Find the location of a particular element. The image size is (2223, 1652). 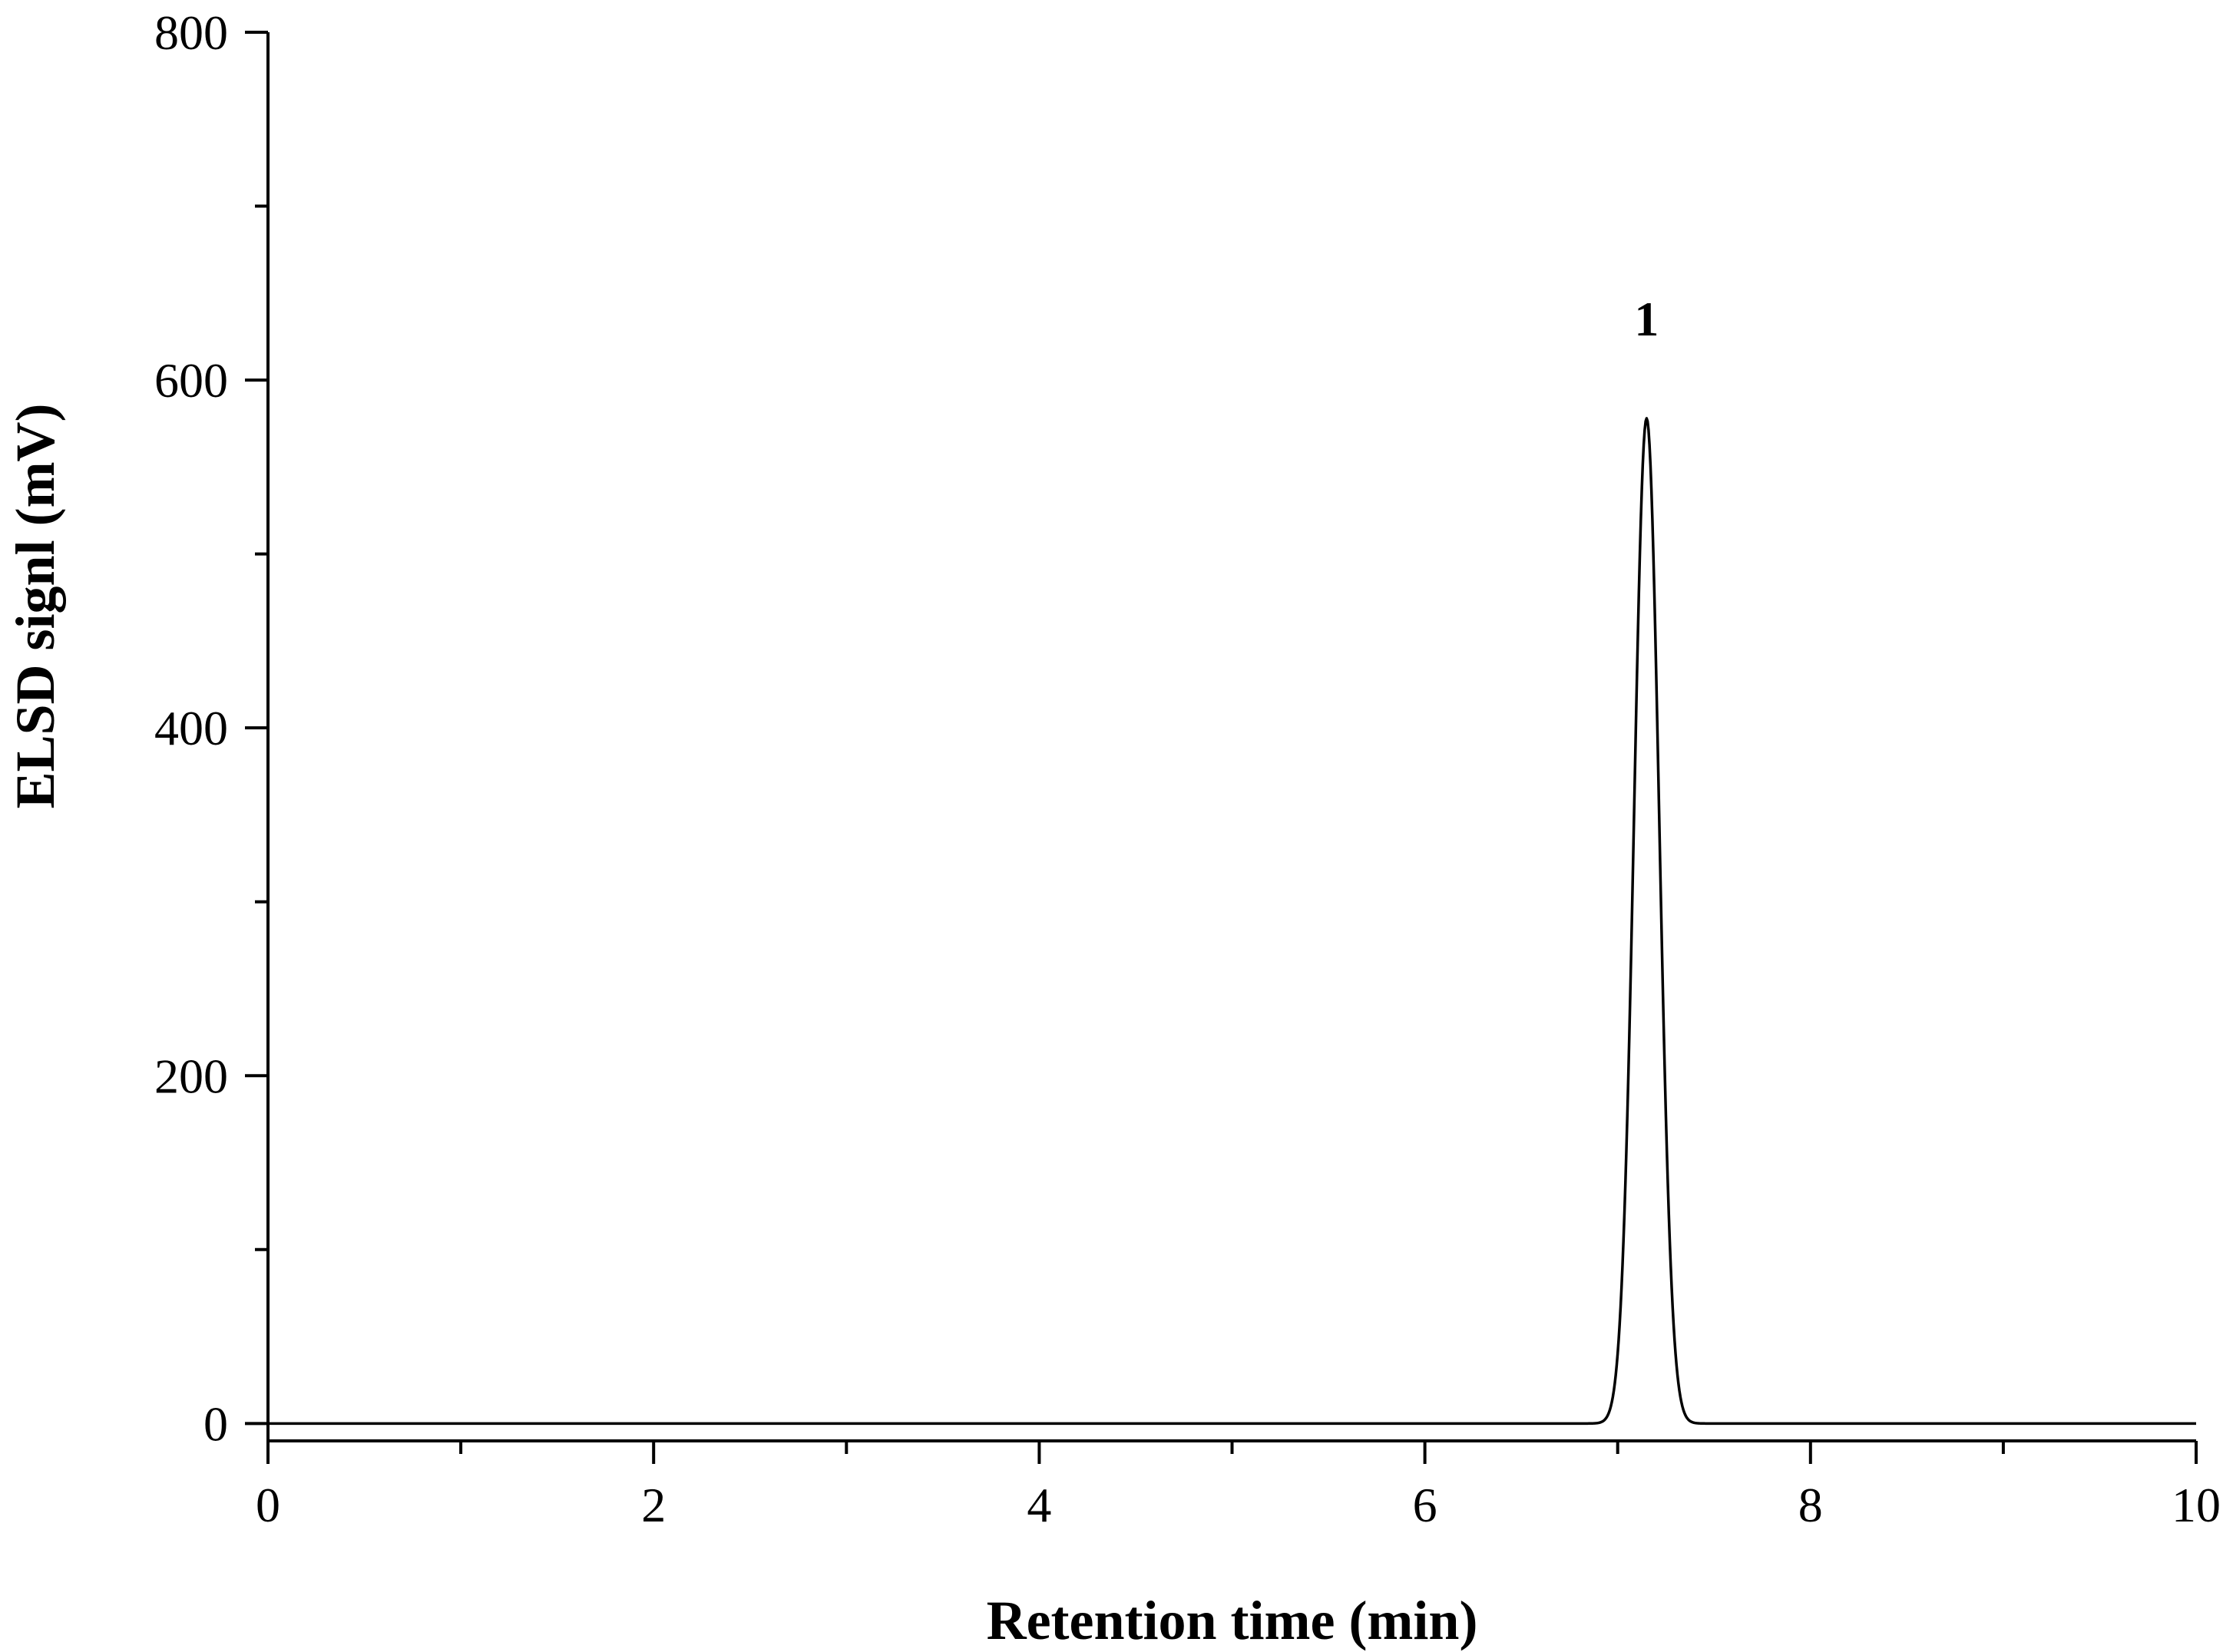

y-tick-label: 400 is located at coordinates (191, 728).